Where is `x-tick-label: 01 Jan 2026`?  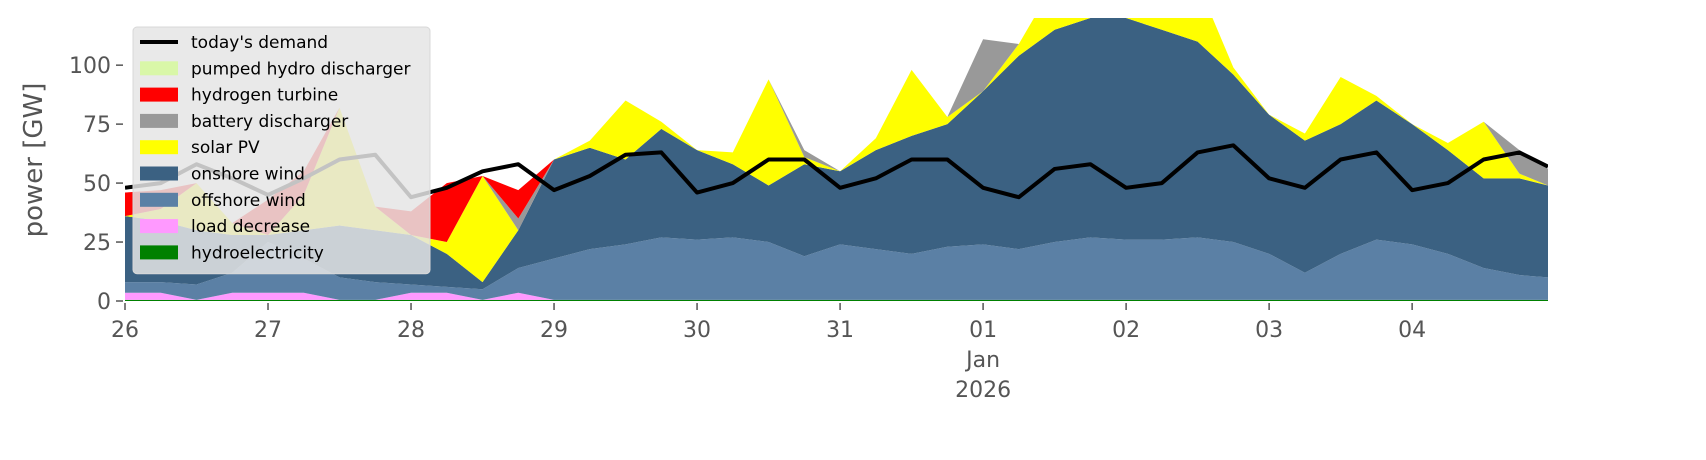 x-tick-label: 01 Jan 2026 is located at coordinates (983, 360).